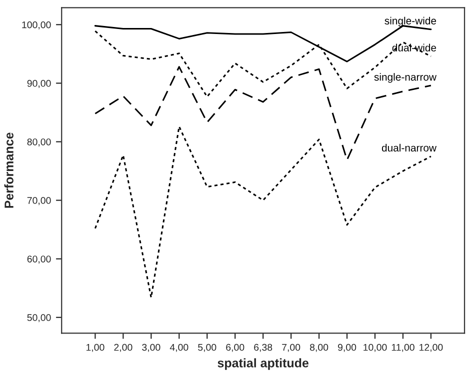 The image size is (474, 383). What do you see at coordinates (179, 348) in the screenshot?
I see `x-tick-label: 4,00` at bounding box center [179, 348].